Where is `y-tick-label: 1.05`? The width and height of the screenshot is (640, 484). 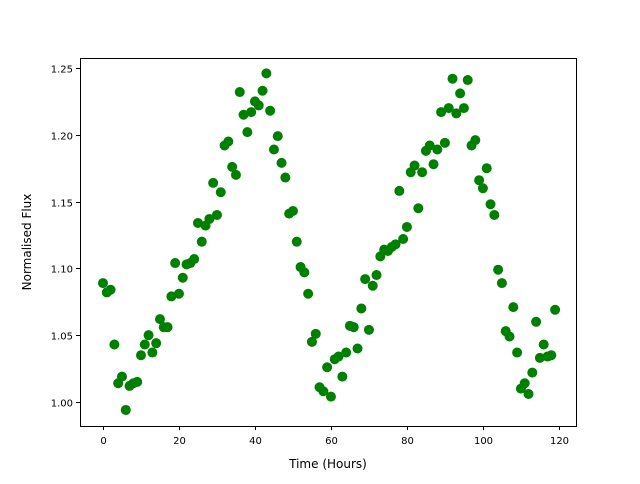
y-tick-label: 1.05 is located at coordinates (62, 337).